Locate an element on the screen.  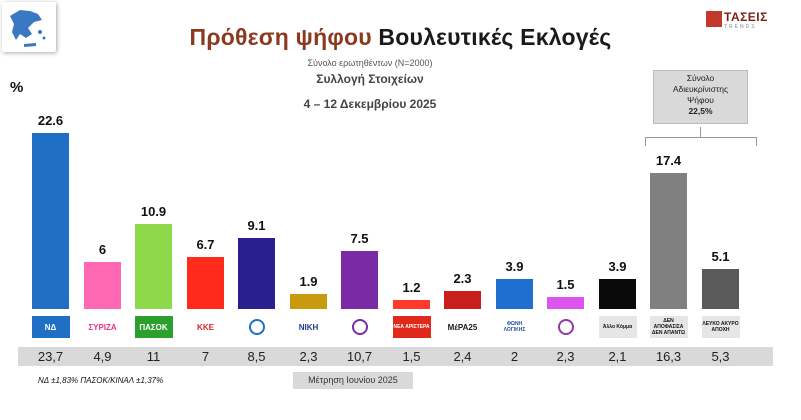
previous-value-cell: 23,7 is located at coordinates (50, 356).